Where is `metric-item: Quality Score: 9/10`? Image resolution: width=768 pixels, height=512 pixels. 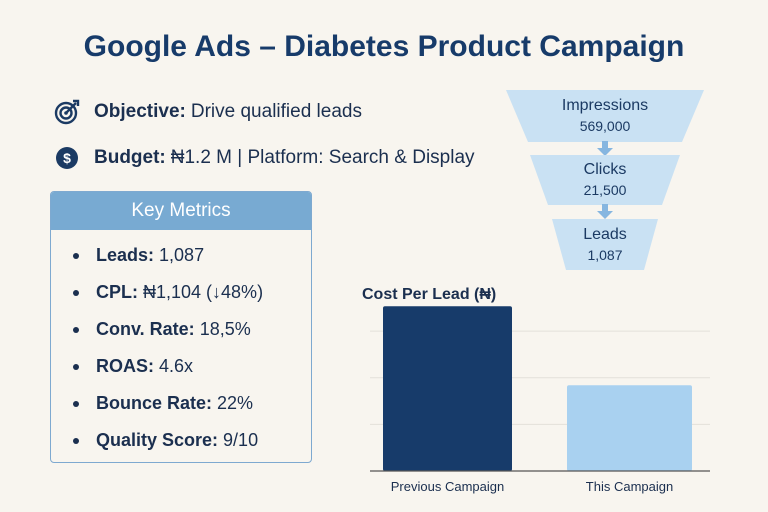
metric-item: Quality Score: 9/10 is located at coordinates (192, 440).